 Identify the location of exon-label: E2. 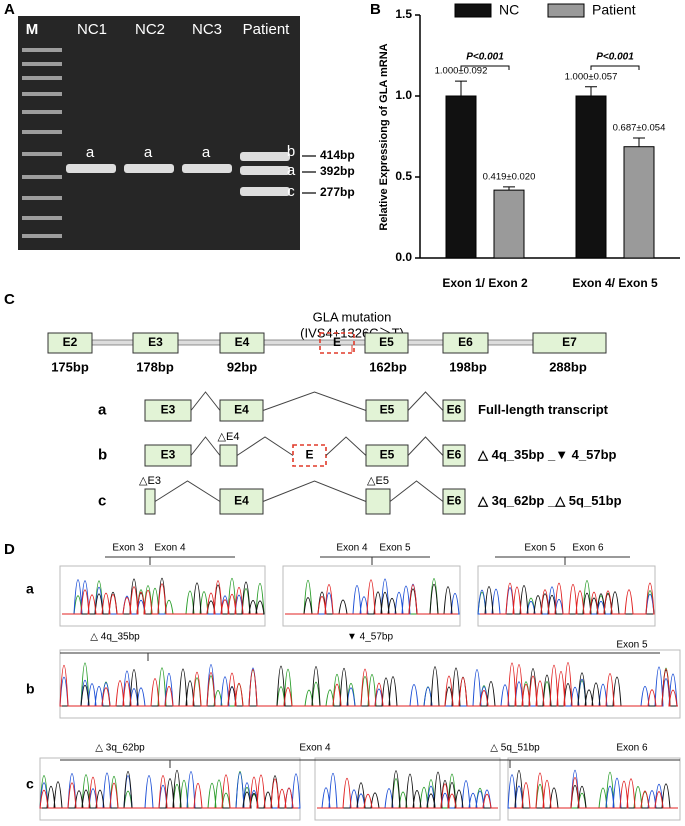
(70, 342).